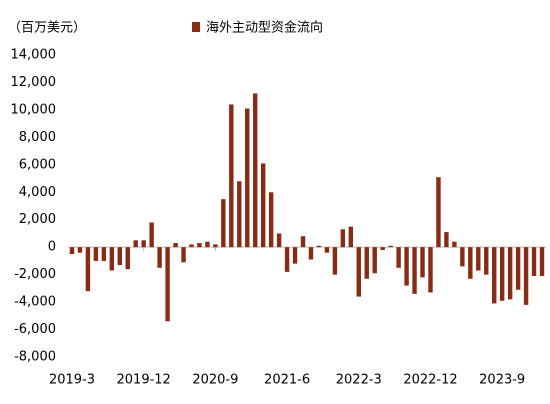 The image size is (550, 404). I want to click on y-tick-label: -4,000, so click(35, 302).